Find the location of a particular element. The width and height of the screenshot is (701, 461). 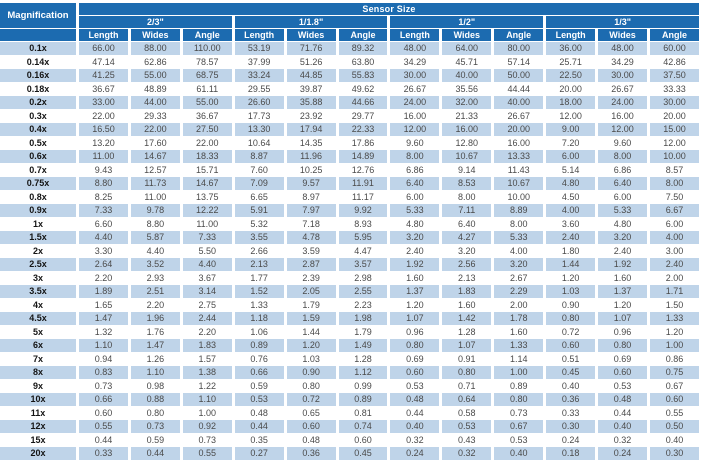

table-cell: 0.45 is located at coordinates (571, 372).